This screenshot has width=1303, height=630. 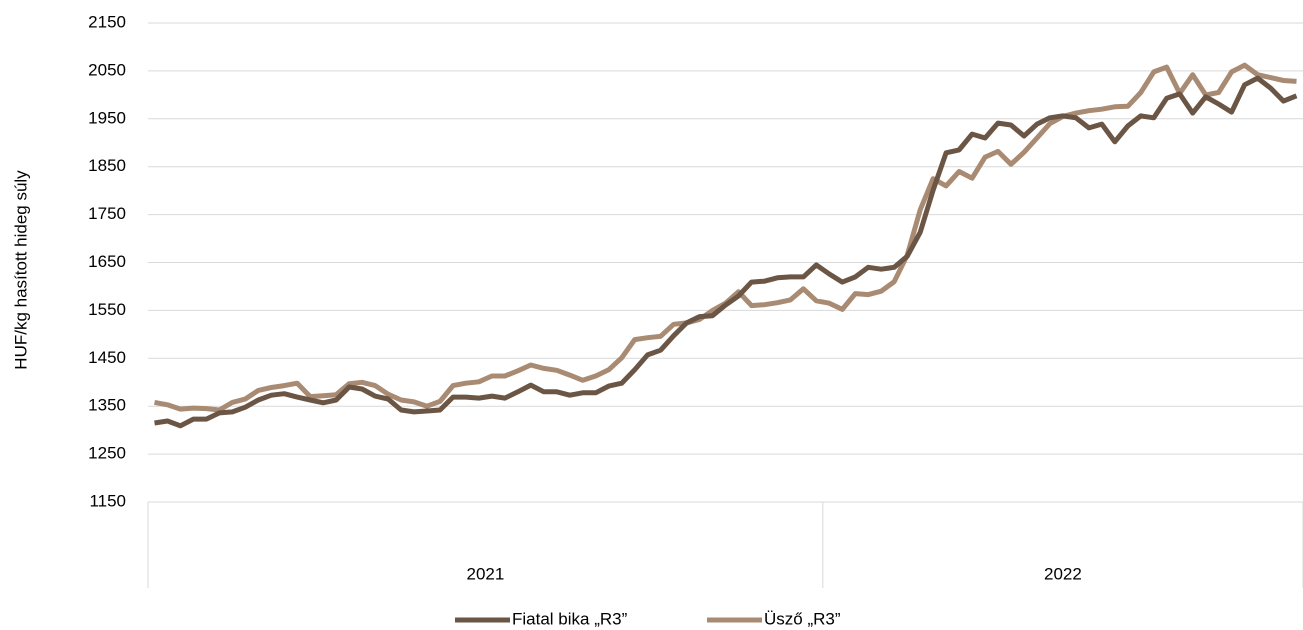 What do you see at coordinates (486, 573) in the screenshot?
I see `group-label: 2021` at bounding box center [486, 573].